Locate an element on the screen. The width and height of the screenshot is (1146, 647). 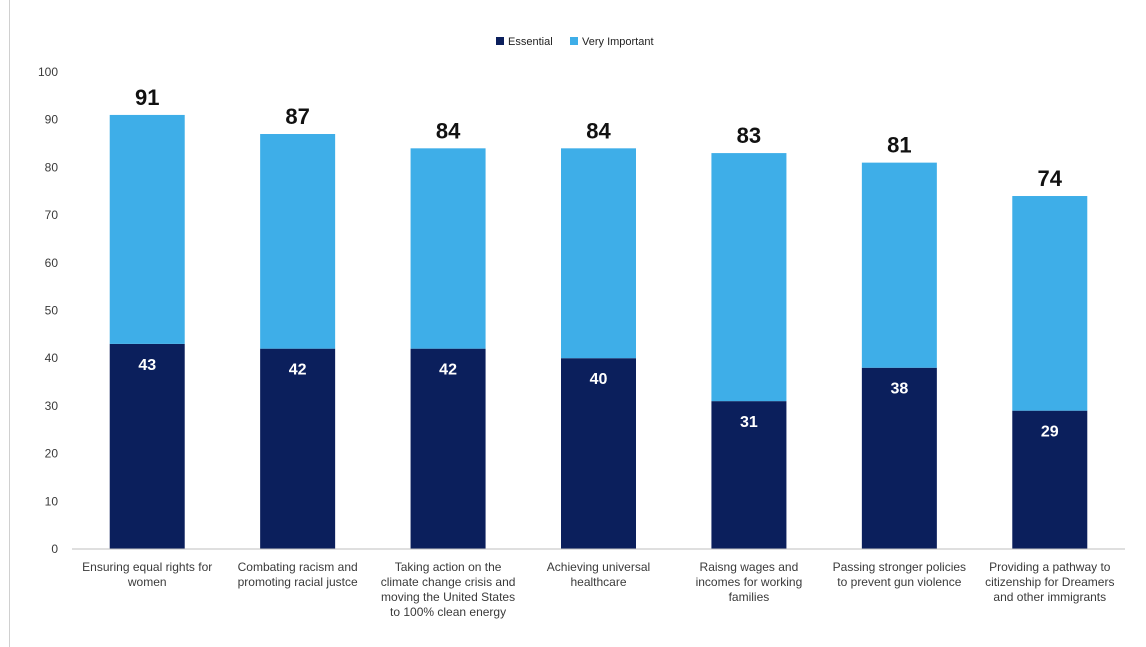
x-category-label-line: climate change crisis and is located at coordinates (448, 582).